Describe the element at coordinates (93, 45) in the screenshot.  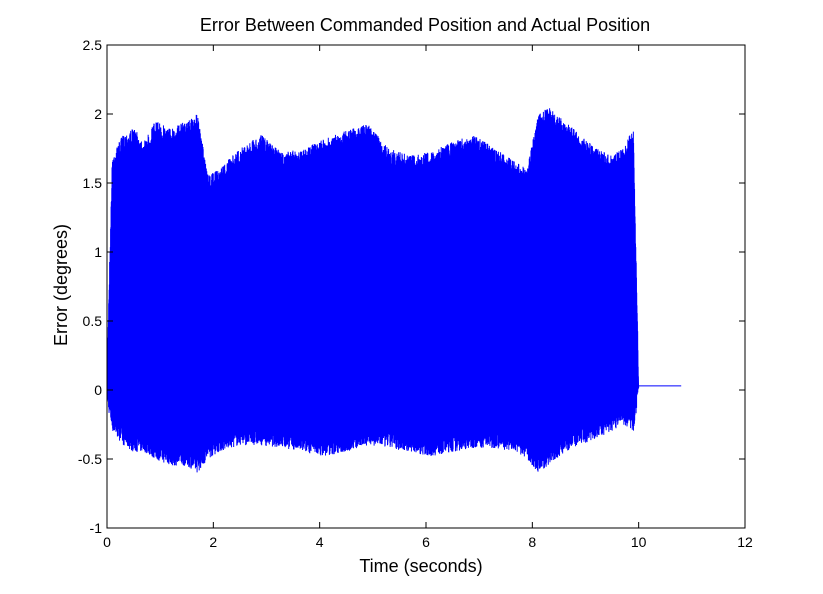
I see `y-tick-label: 2.5` at that location.